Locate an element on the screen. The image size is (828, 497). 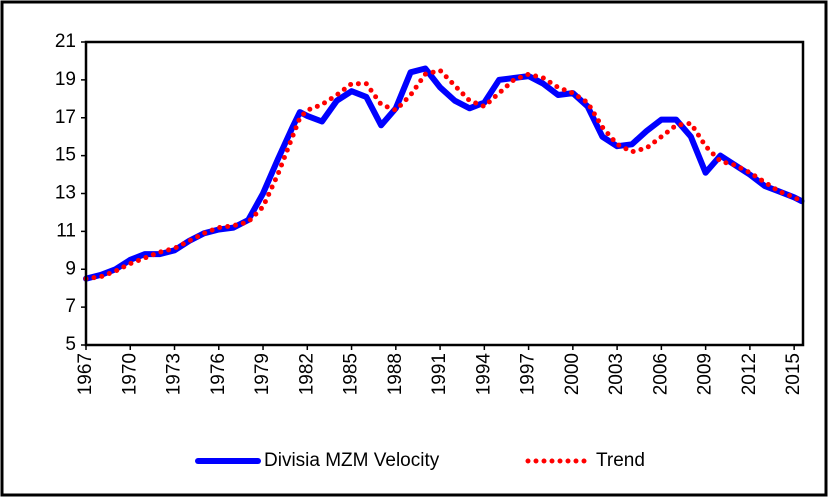
x-tick-label: 1976 is located at coordinates (218, 374).